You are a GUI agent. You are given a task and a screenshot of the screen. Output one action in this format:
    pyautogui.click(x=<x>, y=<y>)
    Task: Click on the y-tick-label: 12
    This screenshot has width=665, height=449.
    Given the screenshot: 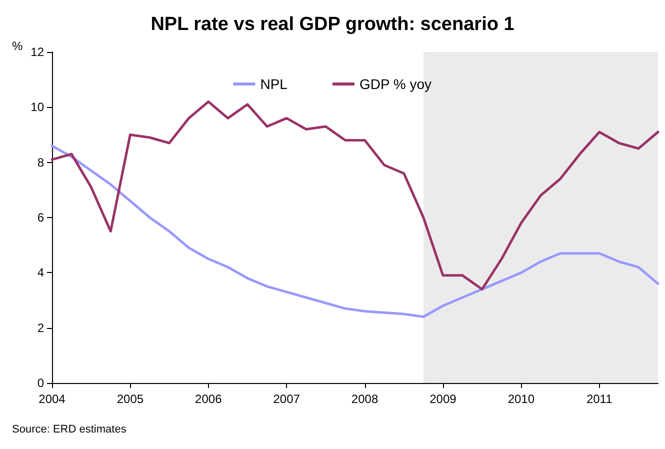 What is the action you would take?
    pyautogui.click(x=37, y=52)
    